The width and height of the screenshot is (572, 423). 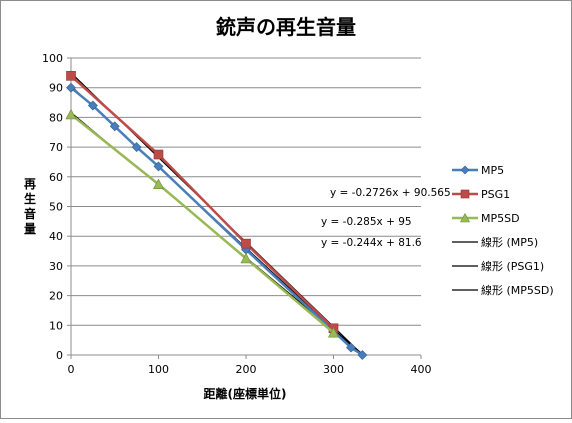 I want to click on x-tick-label: 200, so click(x=246, y=369).